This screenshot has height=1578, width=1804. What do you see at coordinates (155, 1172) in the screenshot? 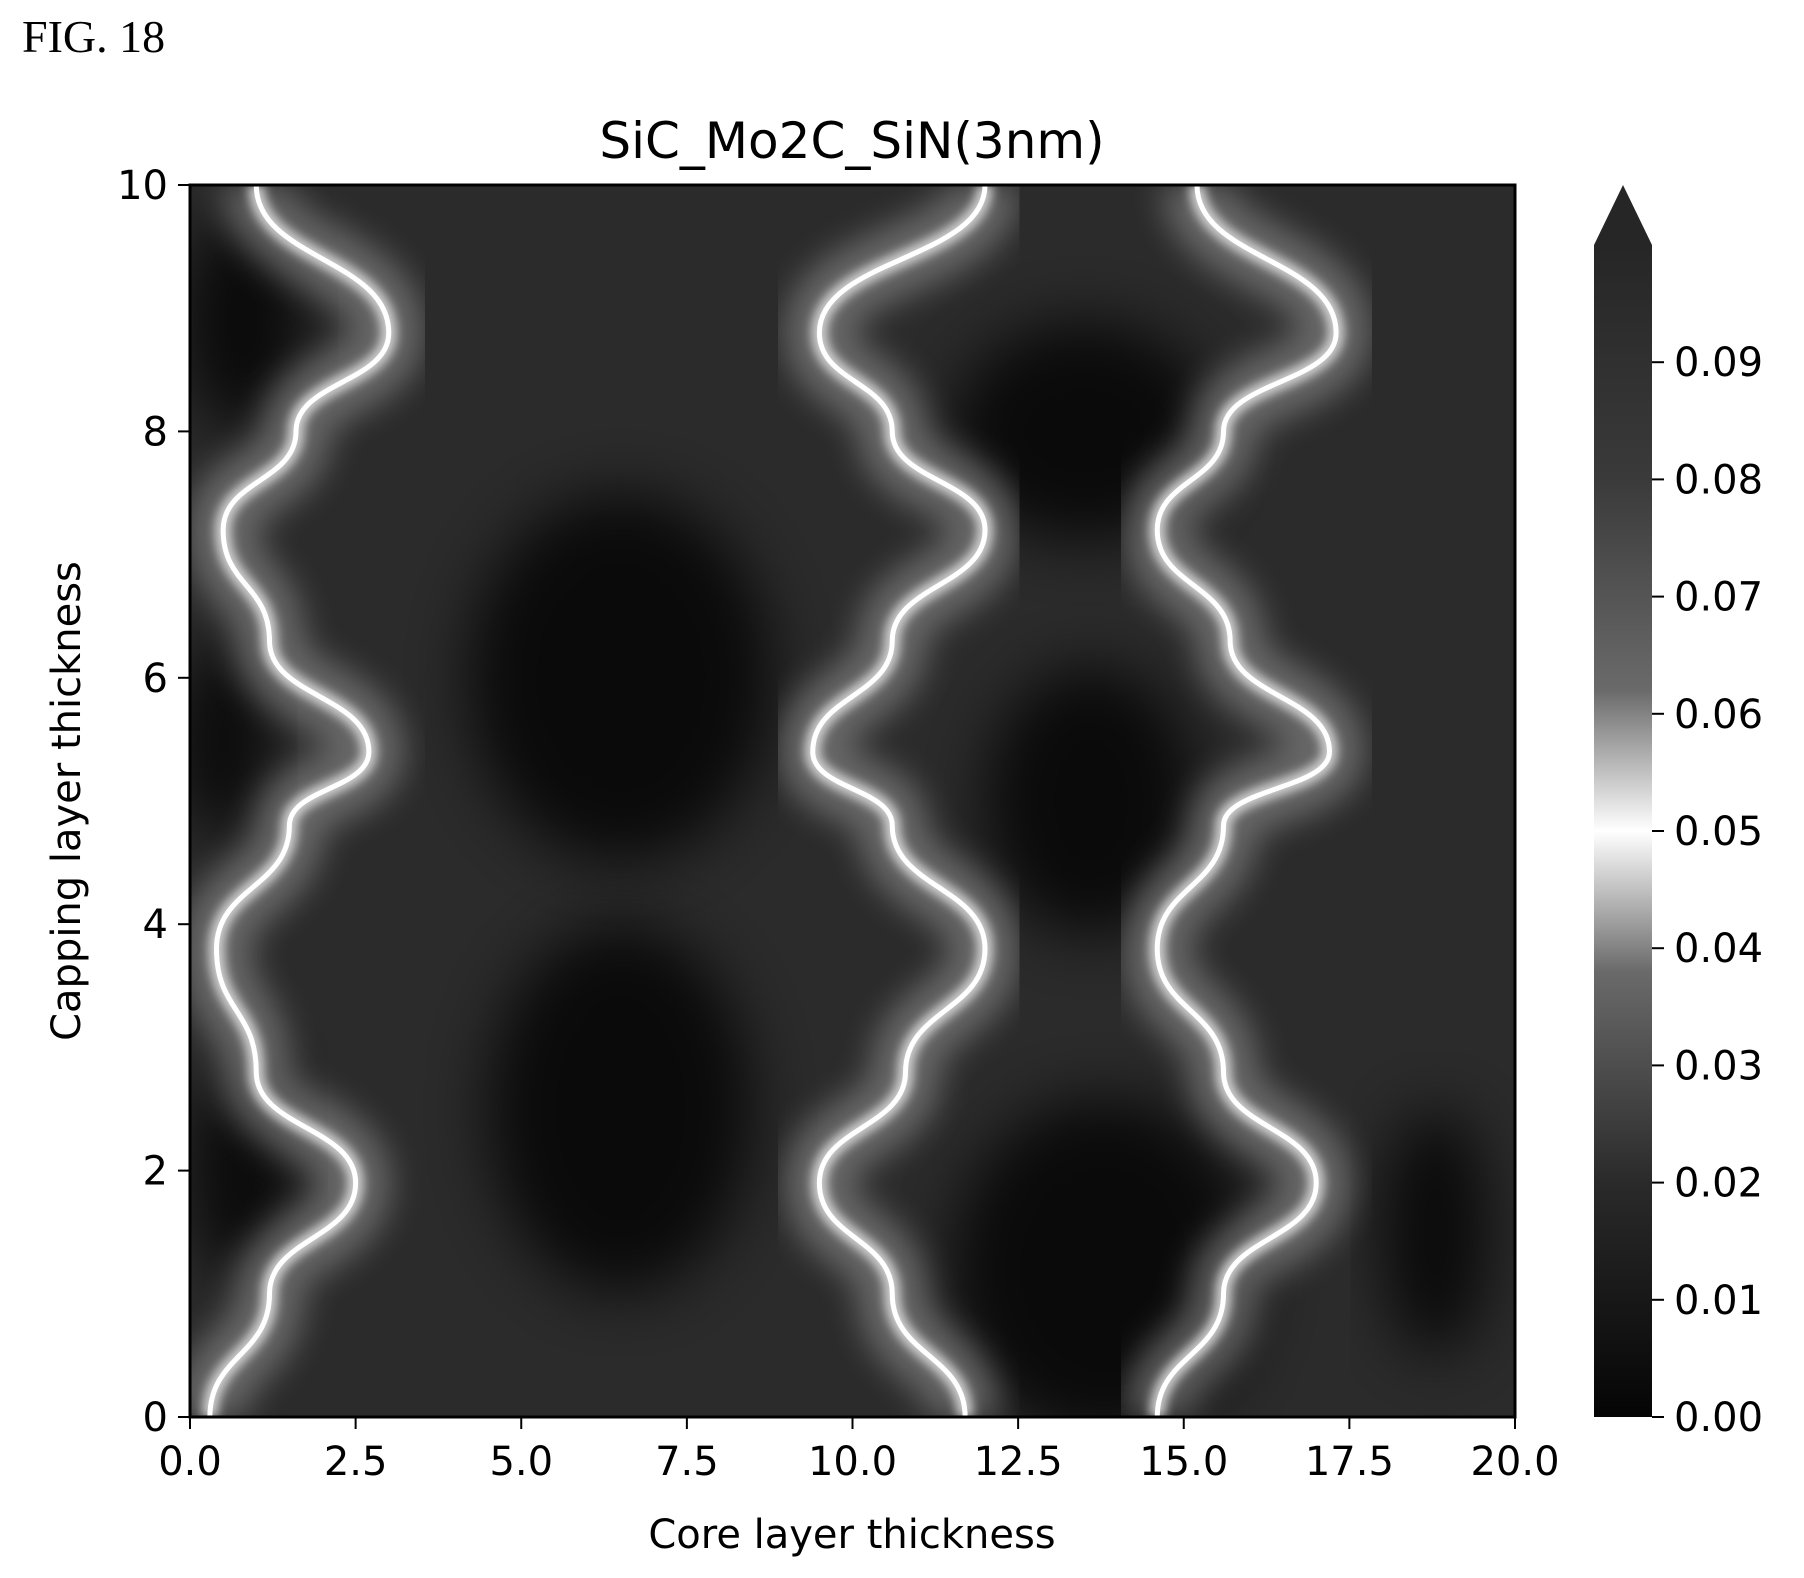
I see `y-tick-label: 2` at bounding box center [155, 1172].